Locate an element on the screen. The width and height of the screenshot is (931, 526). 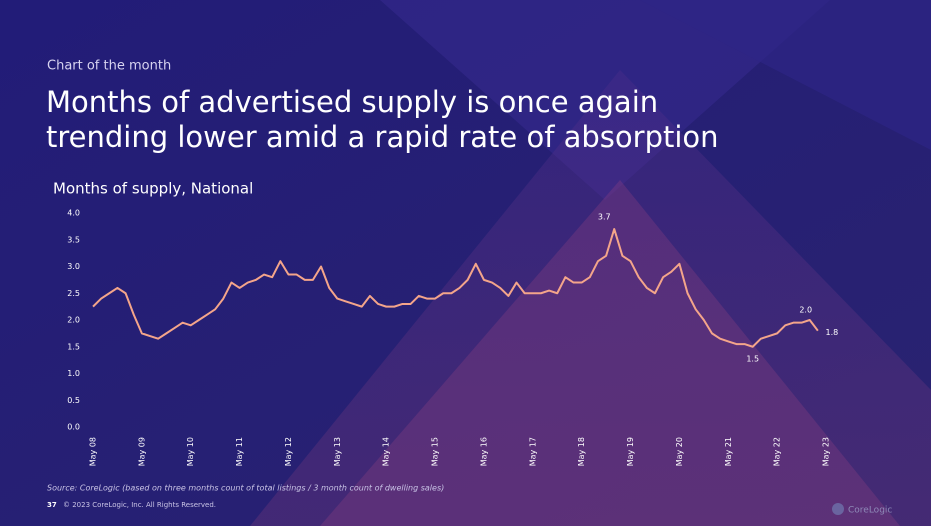
logo: CoreLogic is located at coordinates (870, 511).